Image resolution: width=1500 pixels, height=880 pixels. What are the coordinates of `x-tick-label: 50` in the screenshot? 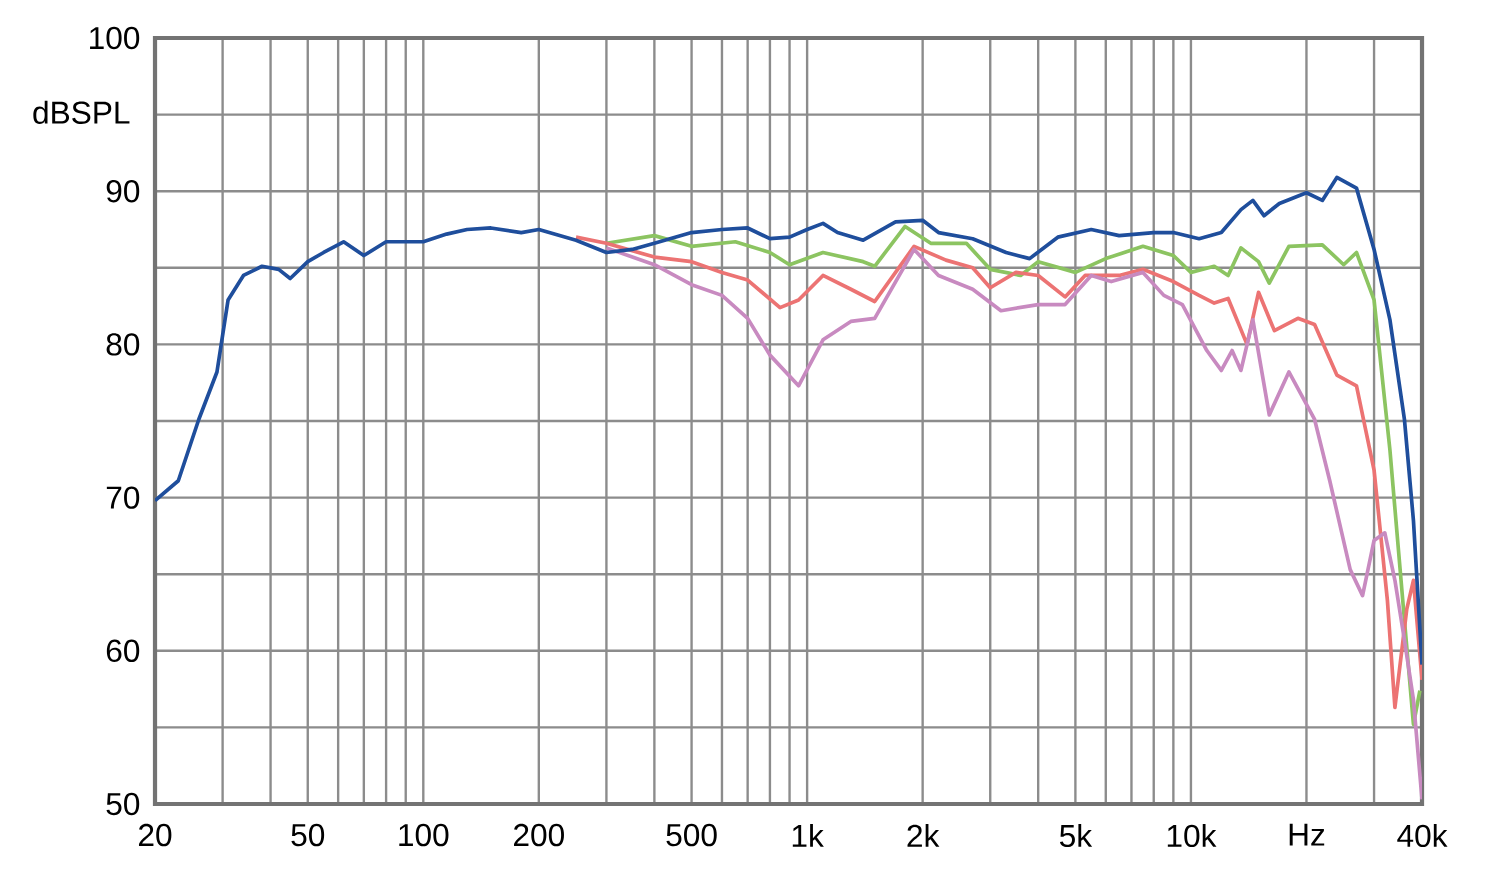 It's located at (308, 835).